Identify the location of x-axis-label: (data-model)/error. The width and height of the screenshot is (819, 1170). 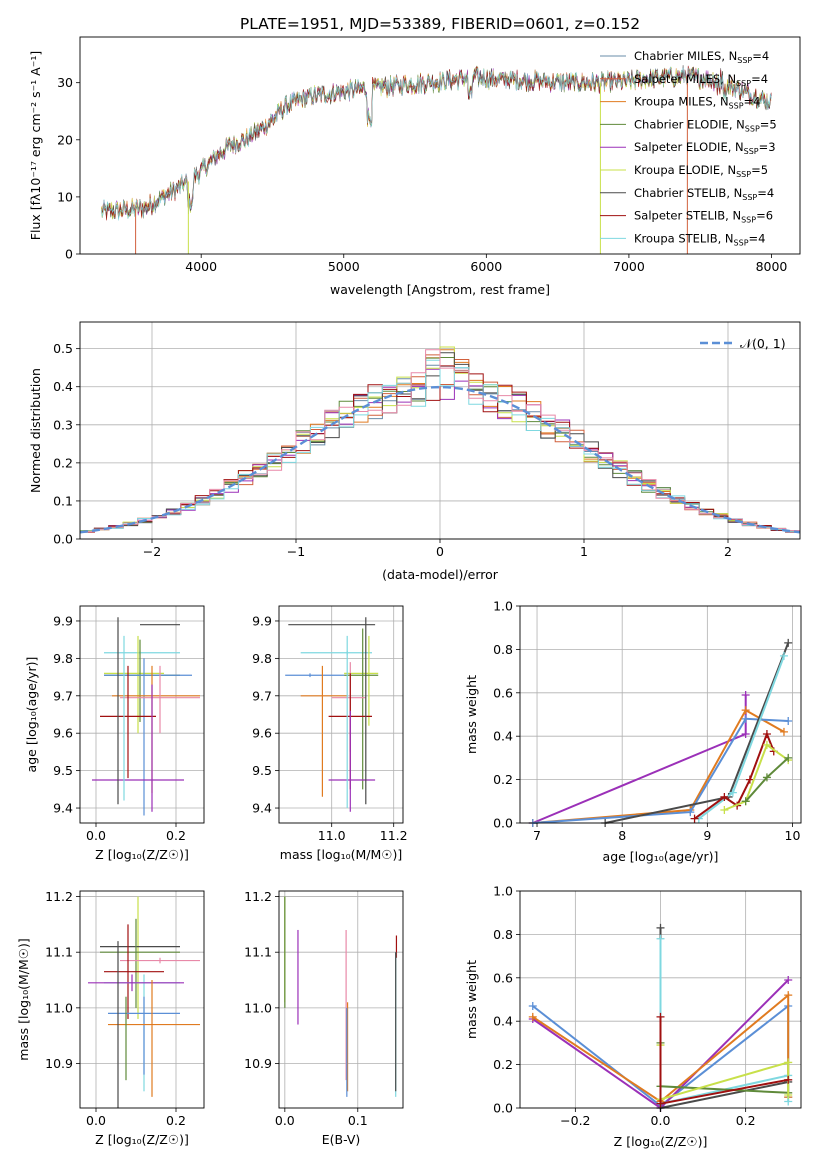
(440, 574).